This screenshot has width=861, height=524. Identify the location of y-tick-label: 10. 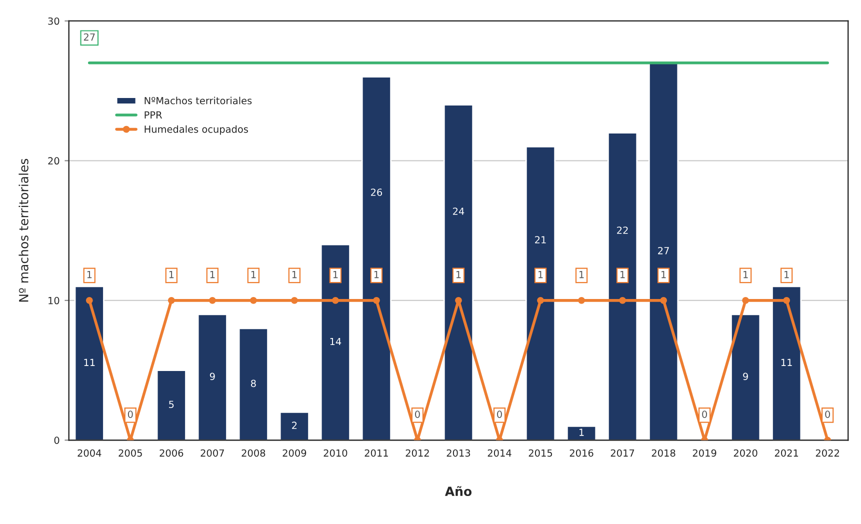
(54, 300).